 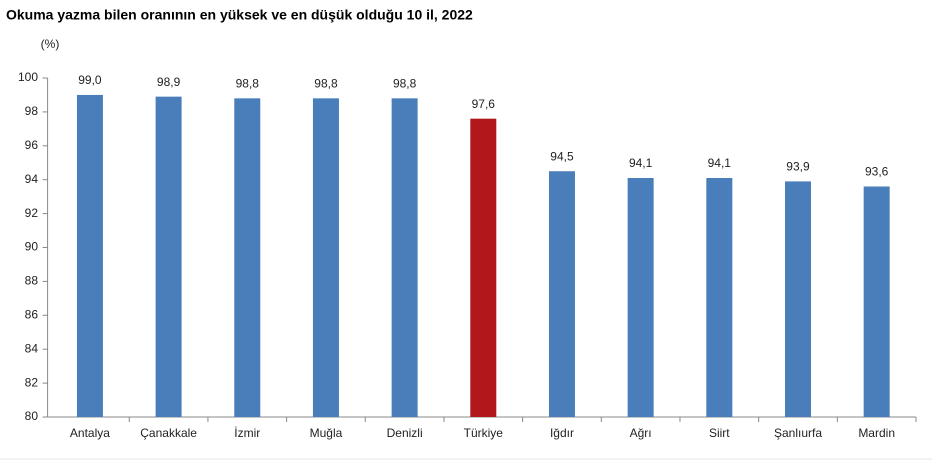 What do you see at coordinates (798, 433) in the screenshot?
I see `x-tick-label: Şanlıurfa` at bounding box center [798, 433].